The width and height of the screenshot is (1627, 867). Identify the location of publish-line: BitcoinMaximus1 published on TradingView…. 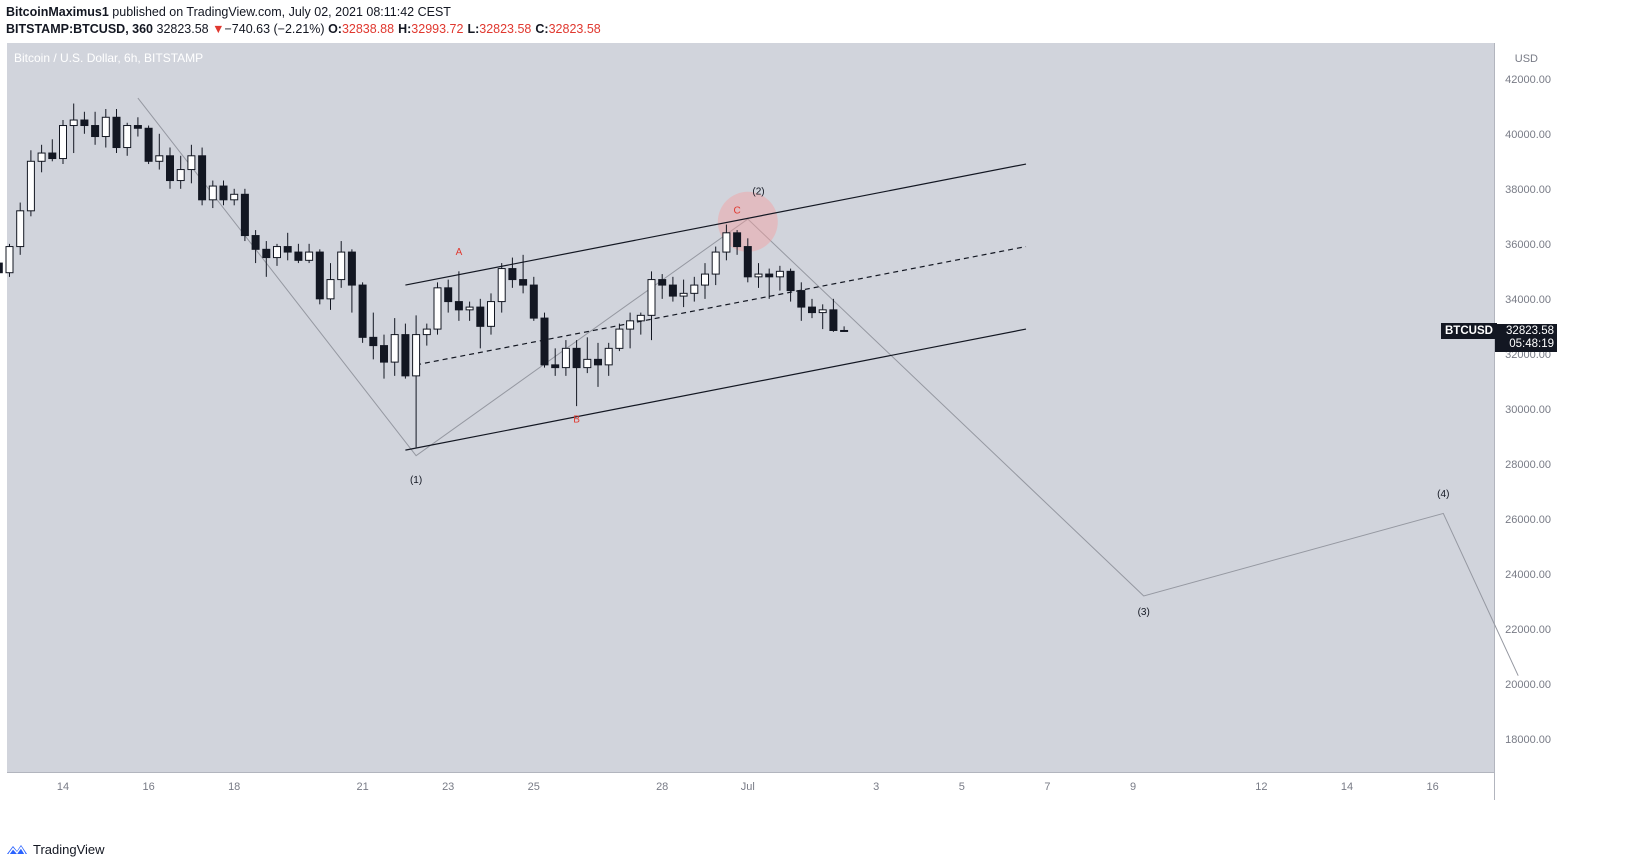
(806, 12).